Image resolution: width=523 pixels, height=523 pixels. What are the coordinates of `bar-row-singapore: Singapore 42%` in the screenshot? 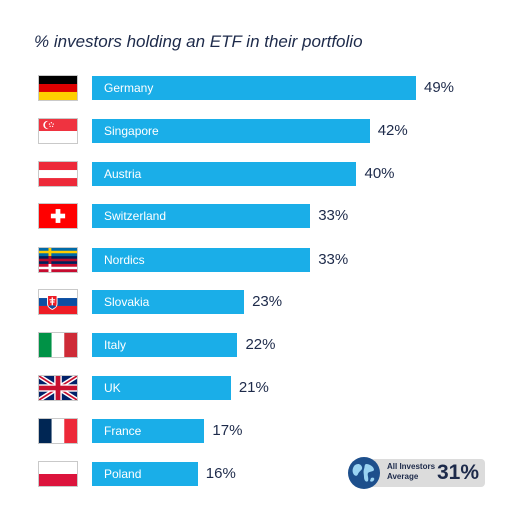 It's located at (261, 131).